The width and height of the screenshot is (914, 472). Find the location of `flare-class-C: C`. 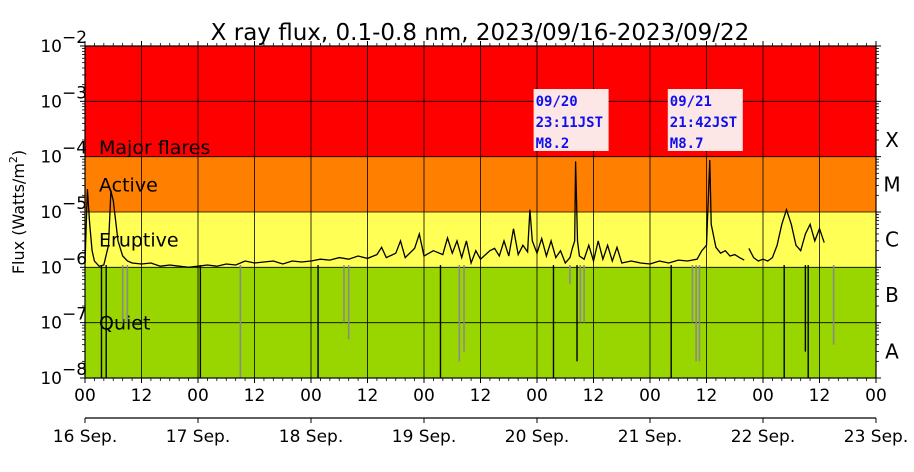

flare-class-C: C is located at coordinates (892, 240).